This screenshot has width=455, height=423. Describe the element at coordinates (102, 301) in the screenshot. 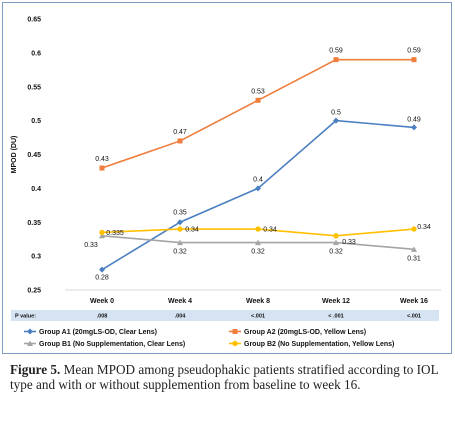

I see `x-tick-label: Week 0` at that location.